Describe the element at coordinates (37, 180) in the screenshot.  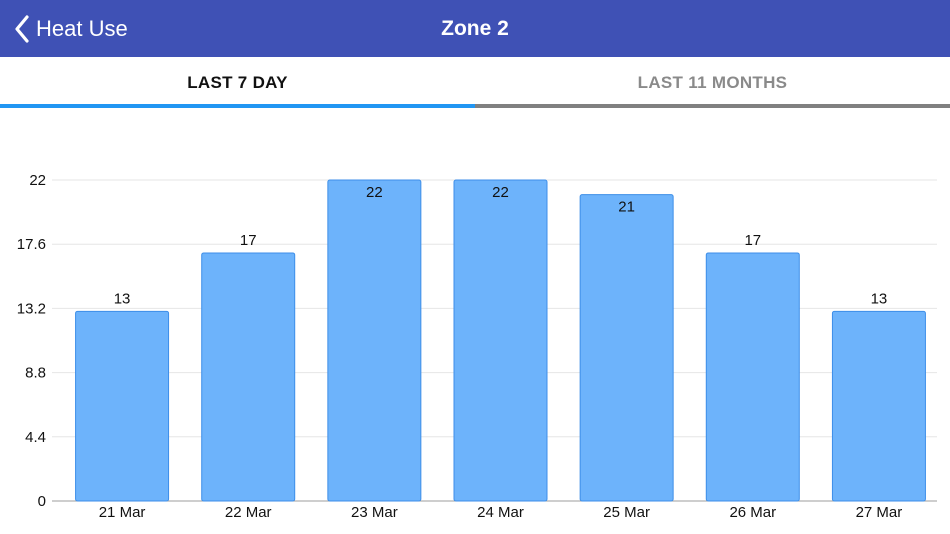
I see `y-tick-label: 22` at that location.